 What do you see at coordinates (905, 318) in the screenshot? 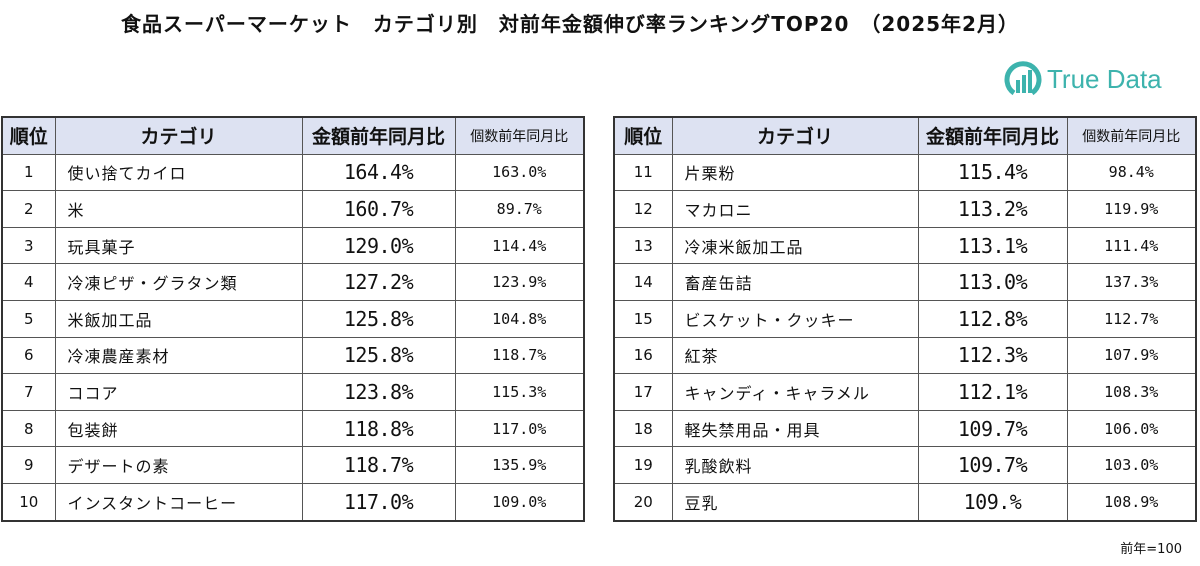
I see `table-row: 15 ビスケット・クッキー 112.8% 112.7%` at bounding box center [905, 318].